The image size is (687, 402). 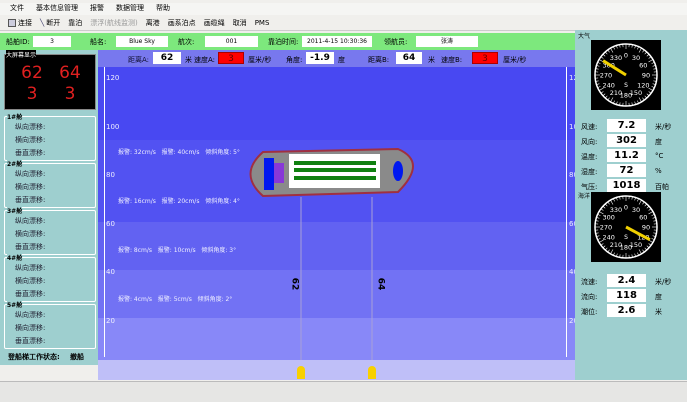 What do you see at coordinates (42, 22) in the screenshot?
I see `disconnect-icon: ╲` at bounding box center [42, 22].